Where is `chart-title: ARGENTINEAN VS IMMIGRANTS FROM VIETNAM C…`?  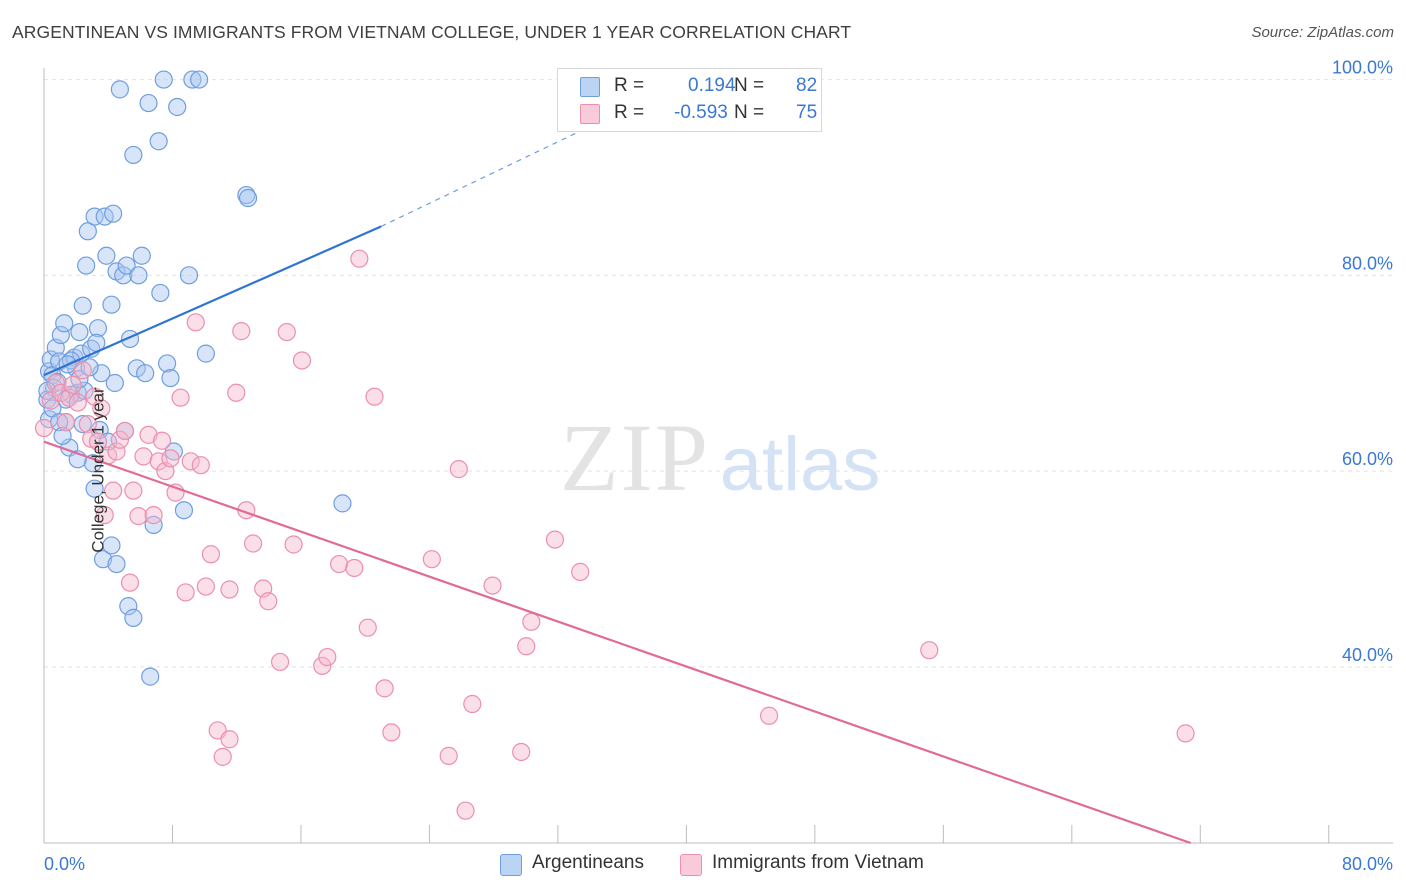
chart-title: ARGENTINEAN VS IMMIGRANTS FROM VIETNAM C… is located at coordinates (432, 32).